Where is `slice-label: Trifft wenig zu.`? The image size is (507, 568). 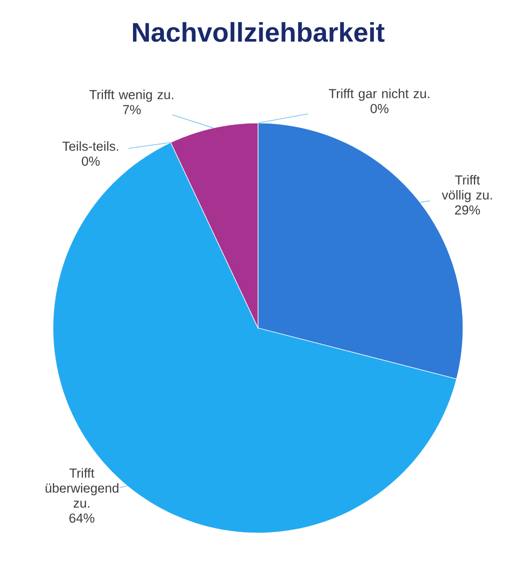 slice-label: Trifft wenig zu. is located at coordinates (131, 96).